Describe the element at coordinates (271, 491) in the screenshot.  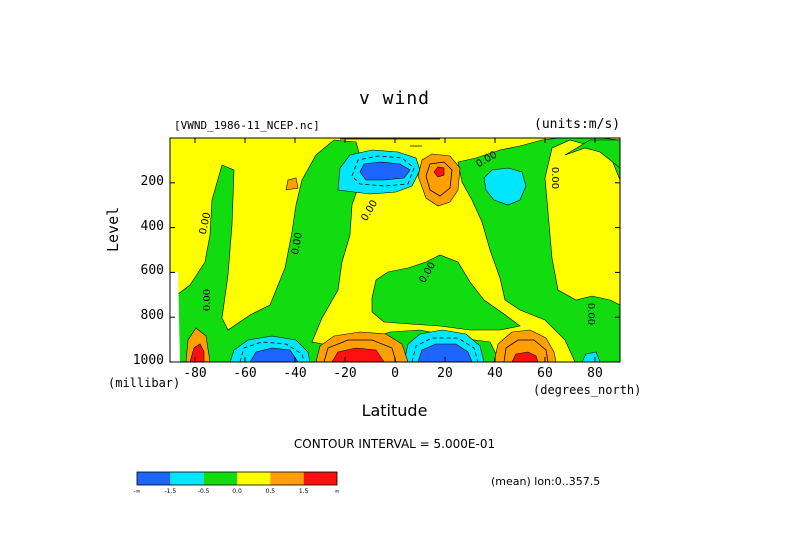
I see `colorbar-label: 0.5` at that location.